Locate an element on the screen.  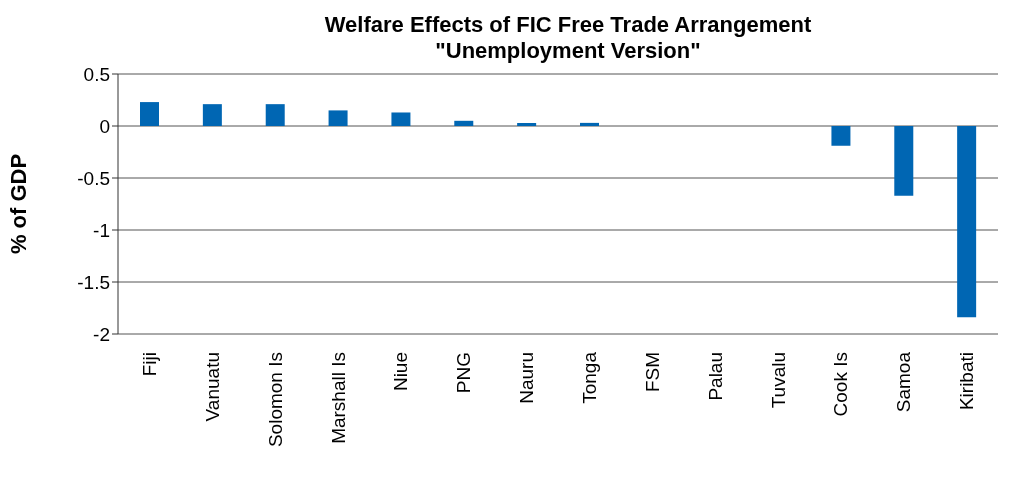
x-tick-label: FSM is located at coordinates (652, 372).